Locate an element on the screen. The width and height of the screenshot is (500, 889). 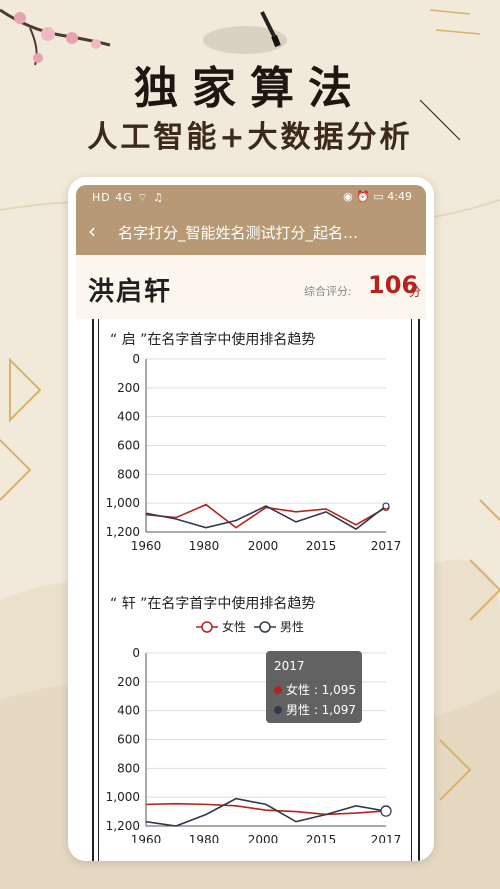
tooltip-female-value: 女性 : 1,095 is located at coordinates (321, 690).